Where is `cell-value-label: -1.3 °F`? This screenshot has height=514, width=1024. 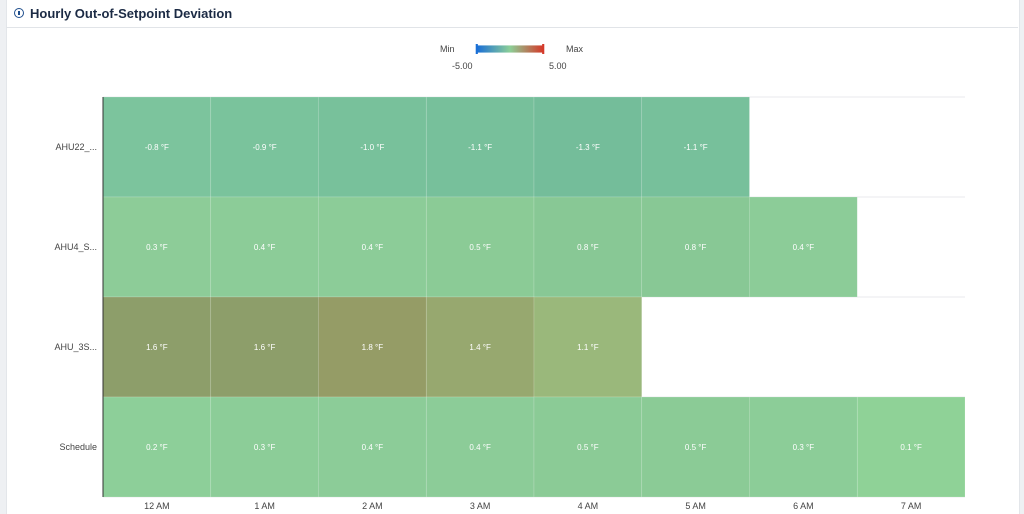
cell-value-label: -1.3 °F is located at coordinates (588, 147).